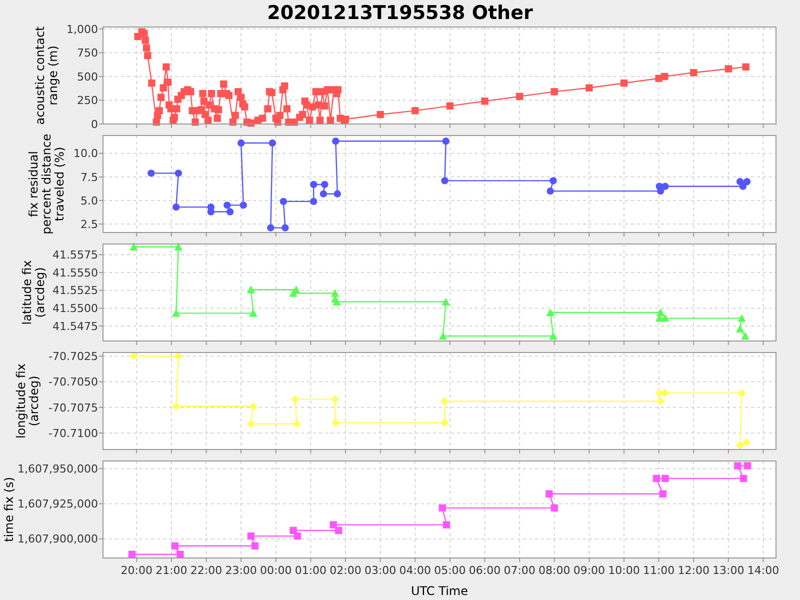 The width and height of the screenshot is (800, 600). What do you see at coordinates (136, 570) in the screenshot?
I see `x-tick-label: 20:00` at bounding box center [136, 570].